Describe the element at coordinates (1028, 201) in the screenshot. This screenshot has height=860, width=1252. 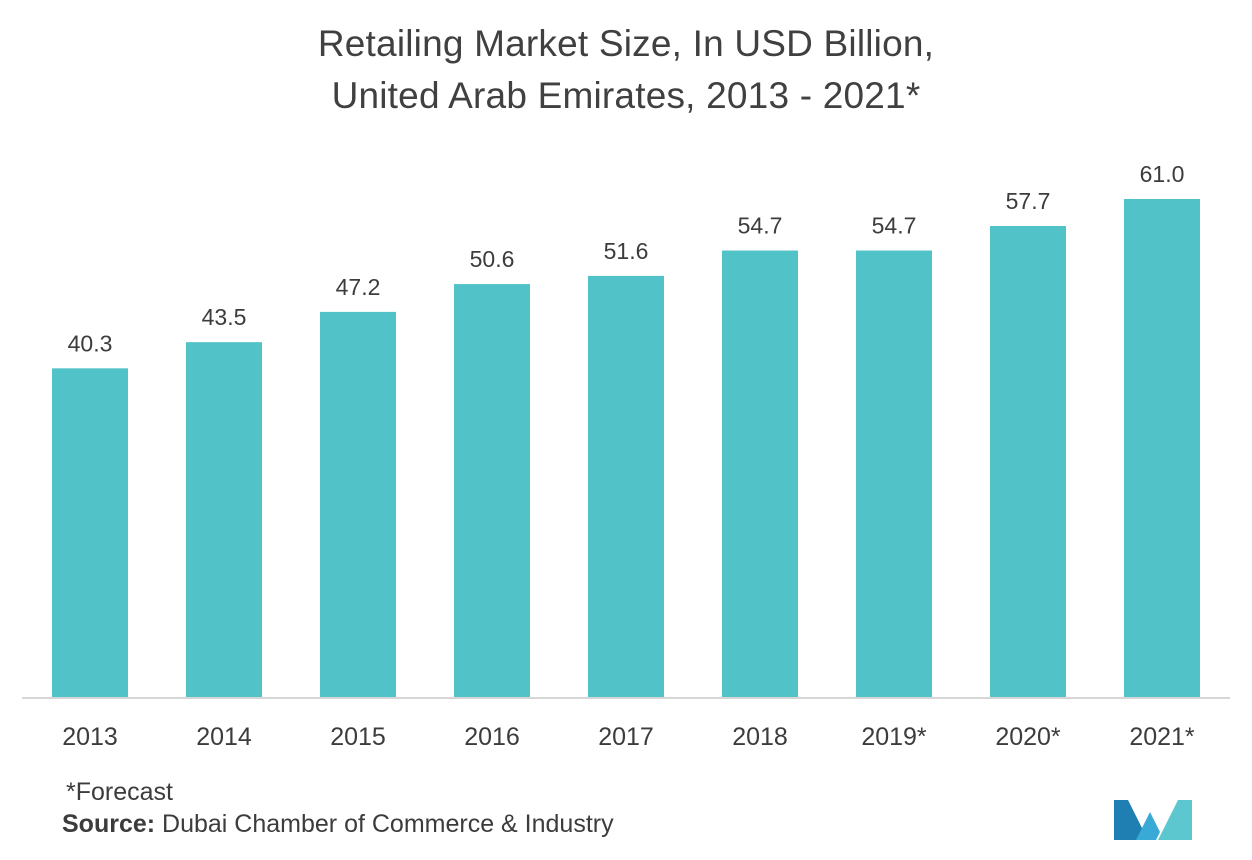
I see `value-label: 57.7` at that location.